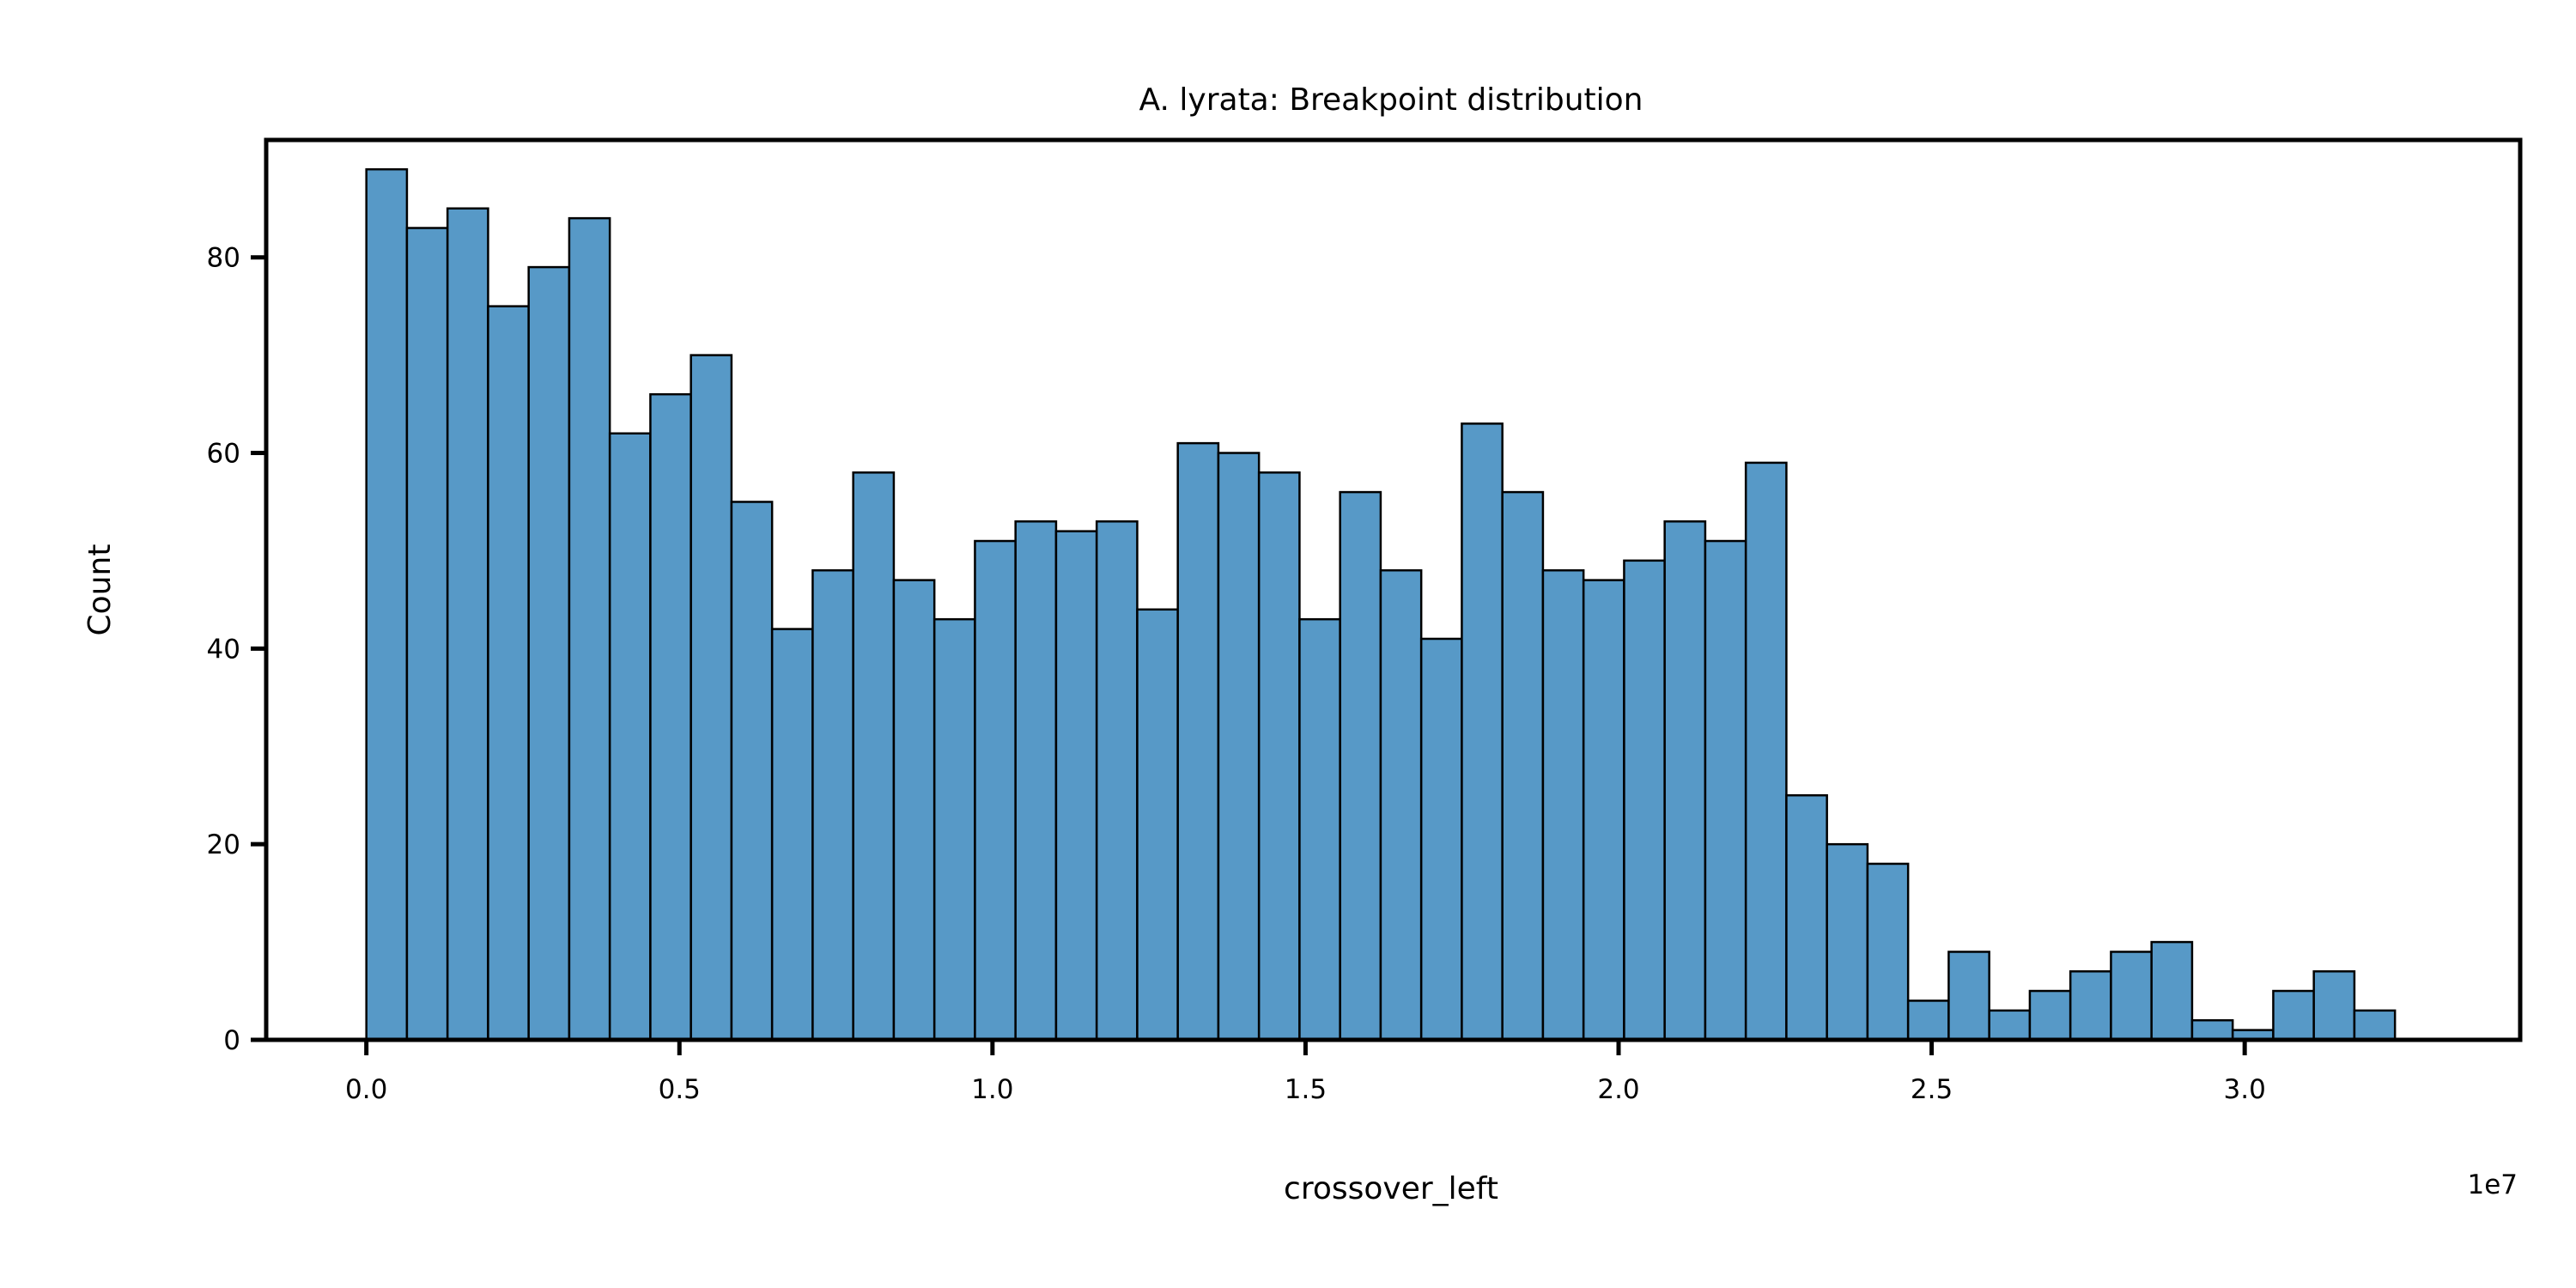 The image size is (2576, 1288). I want to click on y-tick-label: 0, so click(231, 1041).